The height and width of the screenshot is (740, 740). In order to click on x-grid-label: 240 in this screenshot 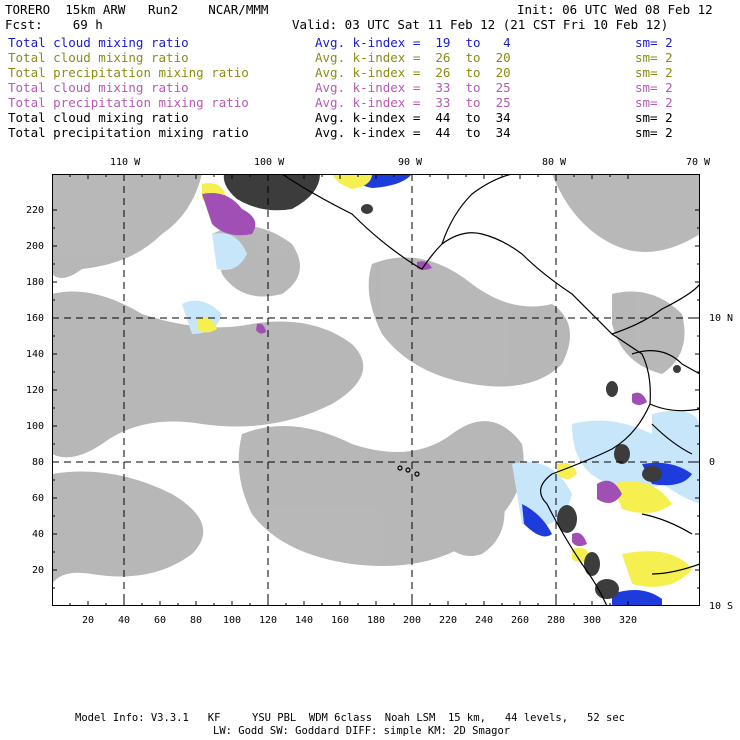, I will do `click(484, 620)`.